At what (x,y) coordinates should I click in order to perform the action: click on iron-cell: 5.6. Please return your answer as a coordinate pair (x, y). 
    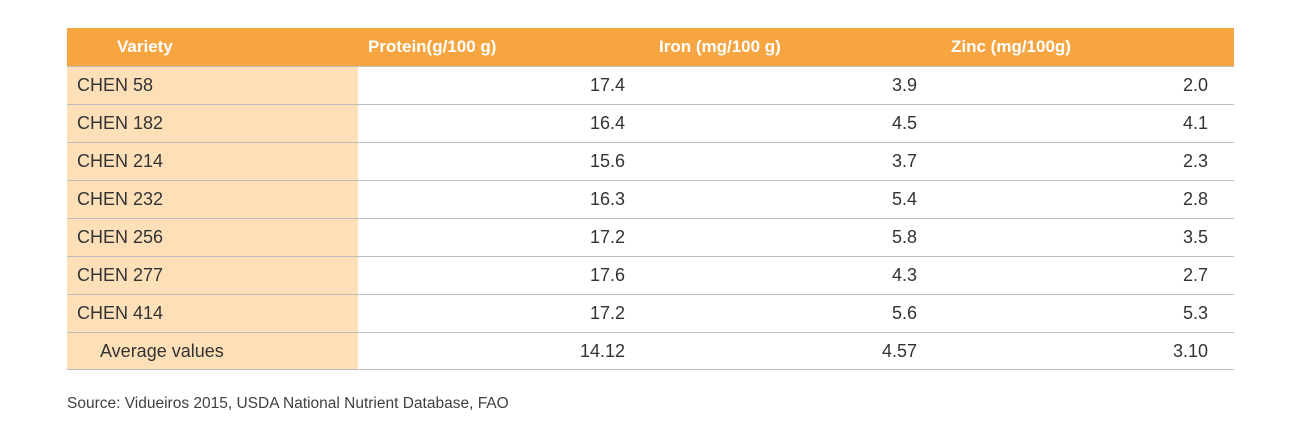
    Looking at the image, I should click on (904, 313).